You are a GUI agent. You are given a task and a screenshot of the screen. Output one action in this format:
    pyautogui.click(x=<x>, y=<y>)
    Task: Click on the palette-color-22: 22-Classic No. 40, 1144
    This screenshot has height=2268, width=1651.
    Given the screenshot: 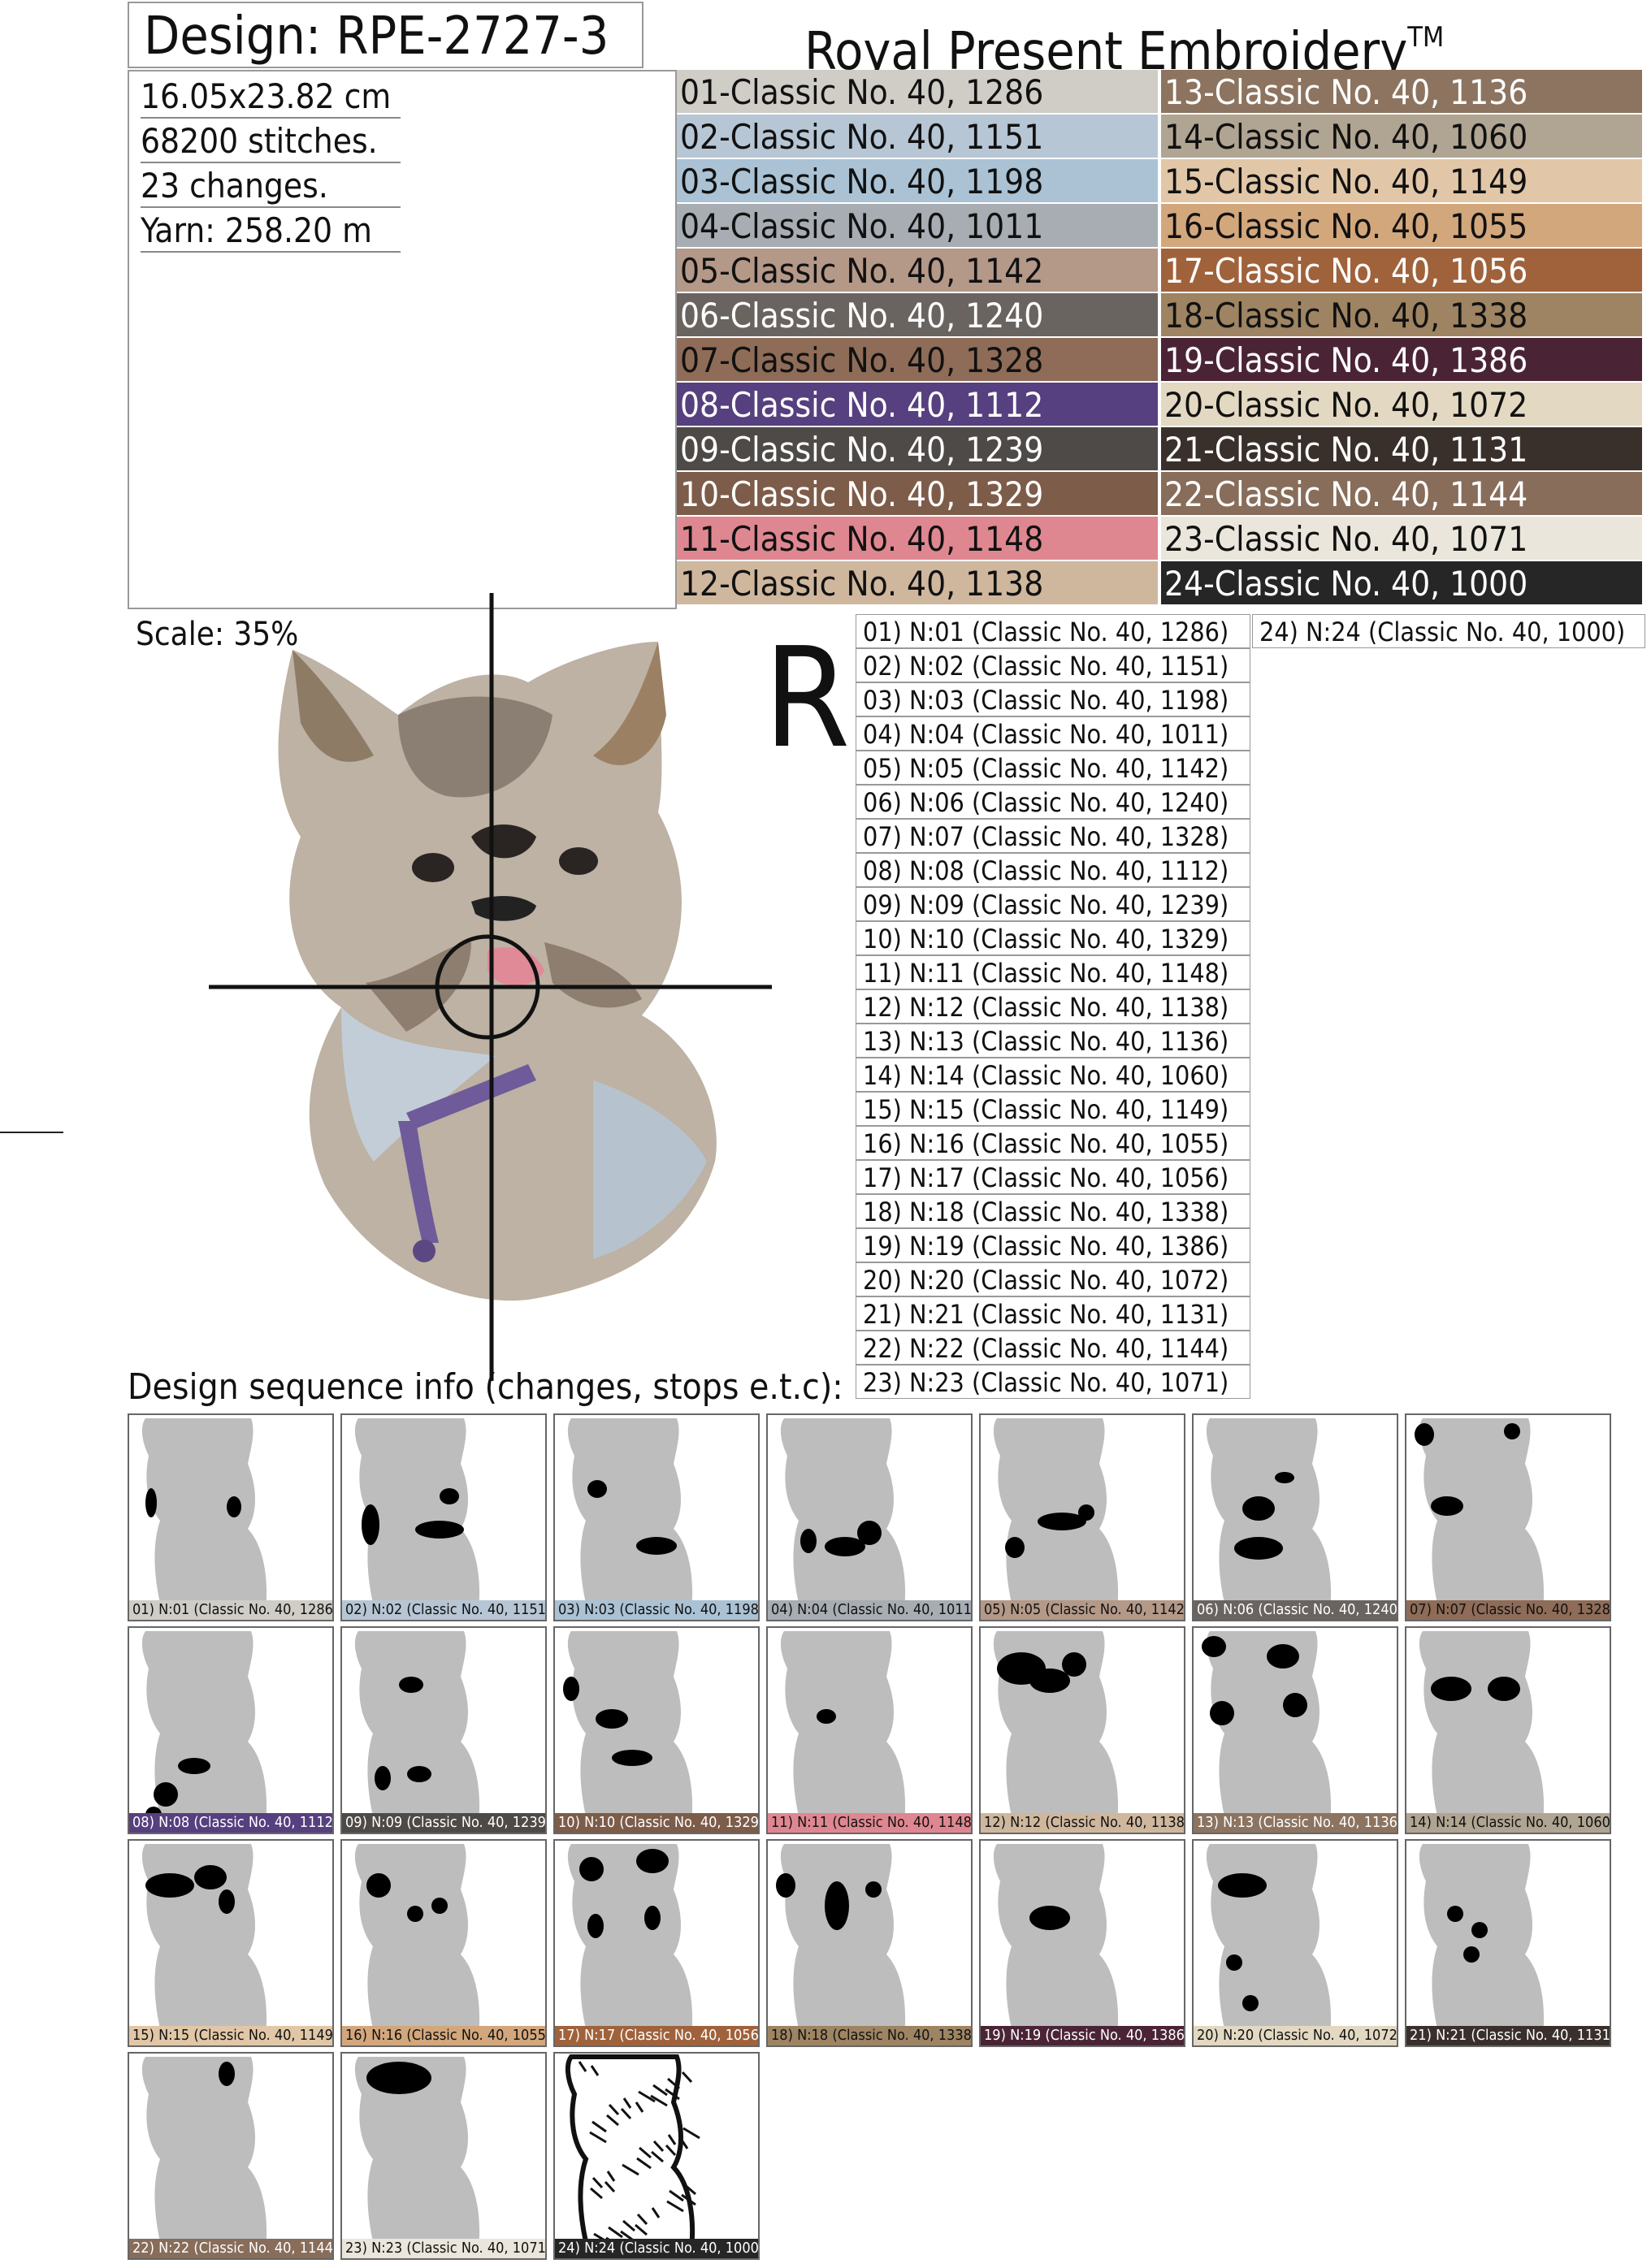 What is the action you would take?
    pyautogui.click(x=1401, y=494)
    